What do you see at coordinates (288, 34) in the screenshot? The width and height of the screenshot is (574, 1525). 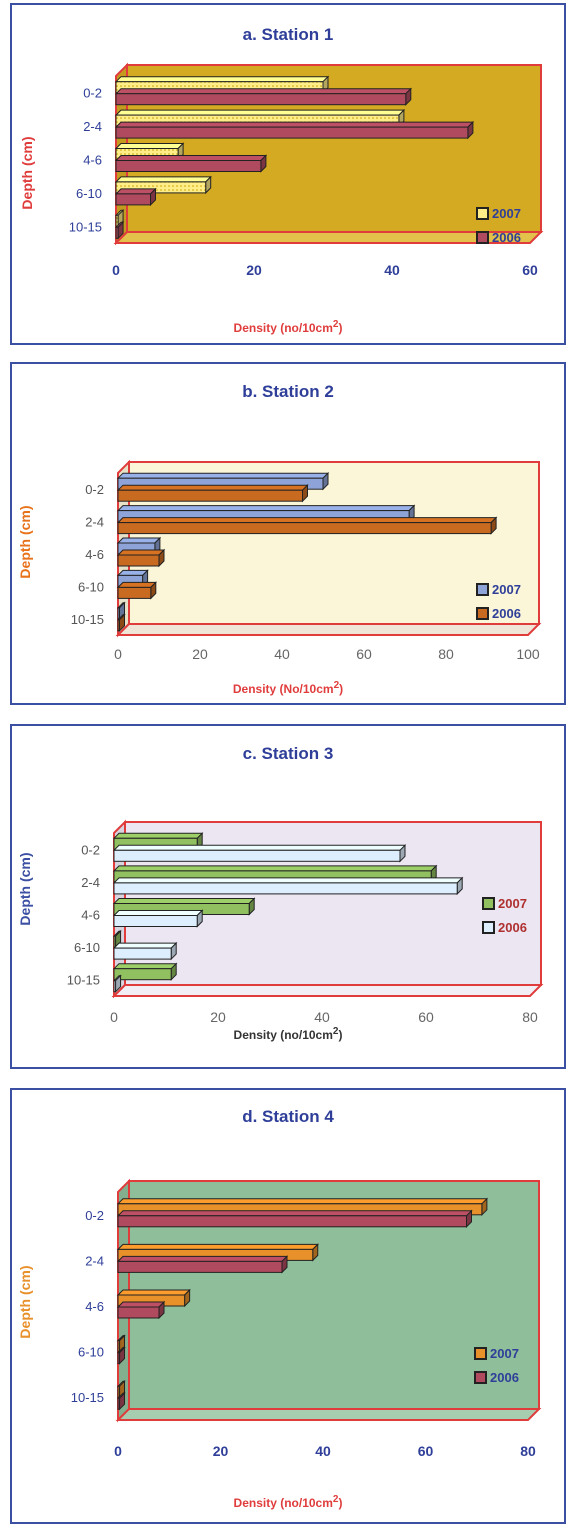 I see `chart-title: a. Station 1` at bounding box center [288, 34].